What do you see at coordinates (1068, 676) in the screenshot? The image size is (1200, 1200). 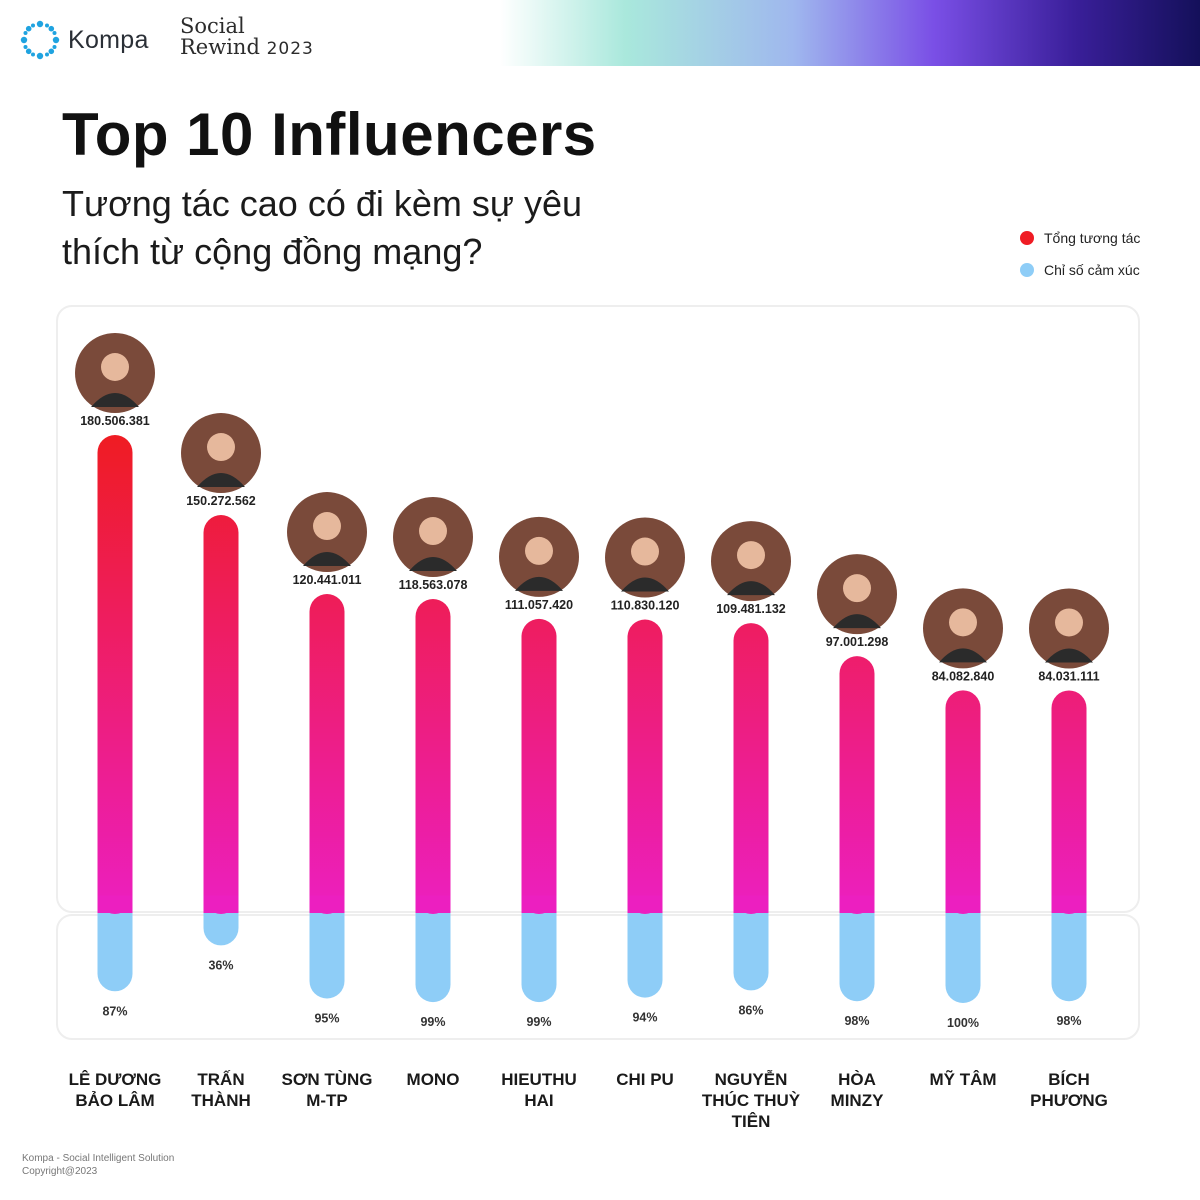 I see `value-label: 84.031.111` at bounding box center [1068, 676].